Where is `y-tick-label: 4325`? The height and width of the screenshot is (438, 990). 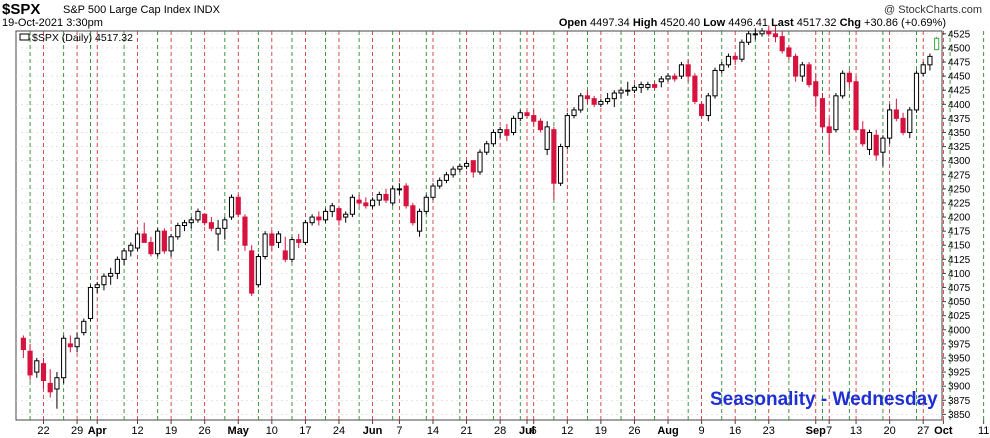
y-tick-label: 4325 is located at coordinates (959, 147).